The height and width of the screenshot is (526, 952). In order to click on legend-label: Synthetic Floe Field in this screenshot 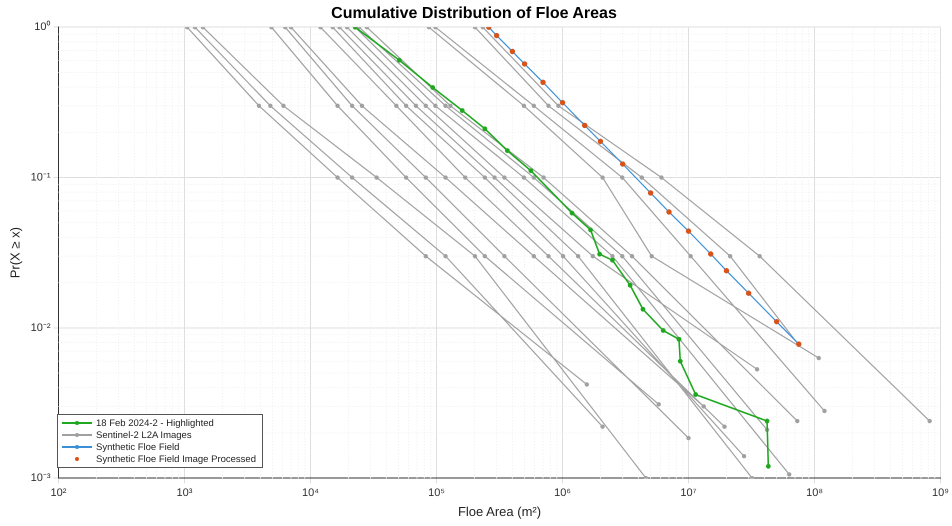, I will do `click(138, 447)`.